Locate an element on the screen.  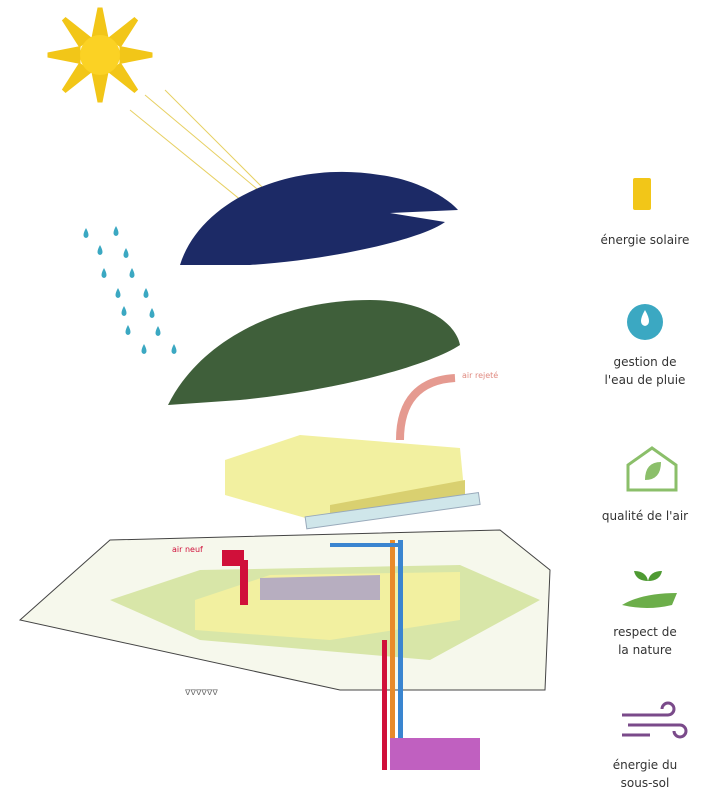
roots-mark: ᐁᐁᐁᐁᐁᐁ is located at coordinates (201, 692).